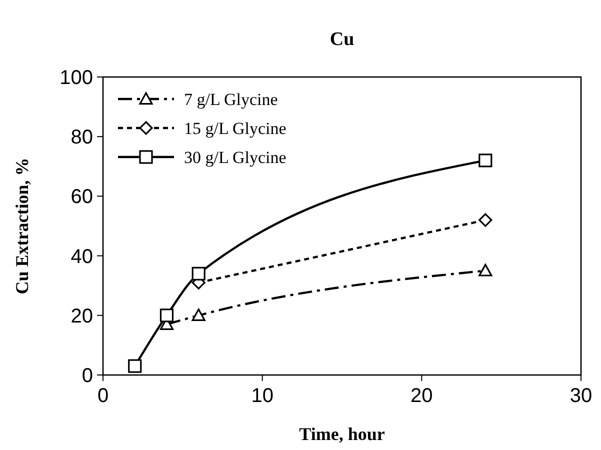 The image size is (601, 450). What do you see at coordinates (235, 157) in the screenshot?
I see `legend-label: 30 g/L Glycine` at bounding box center [235, 157].